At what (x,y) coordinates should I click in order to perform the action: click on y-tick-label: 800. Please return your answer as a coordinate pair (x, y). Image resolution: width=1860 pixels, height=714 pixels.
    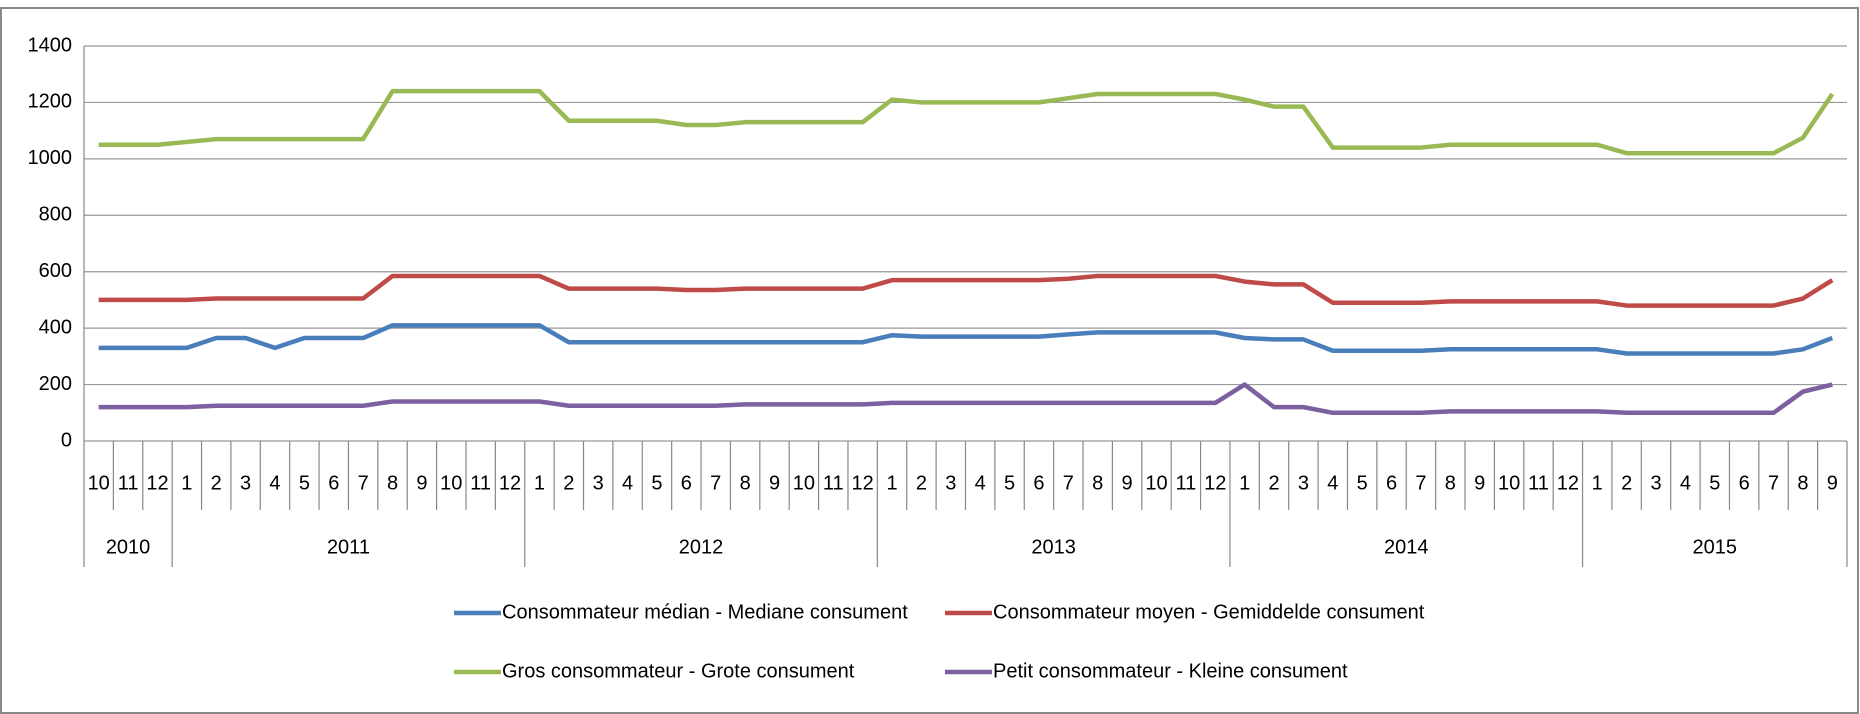
    Looking at the image, I should click on (55, 215).